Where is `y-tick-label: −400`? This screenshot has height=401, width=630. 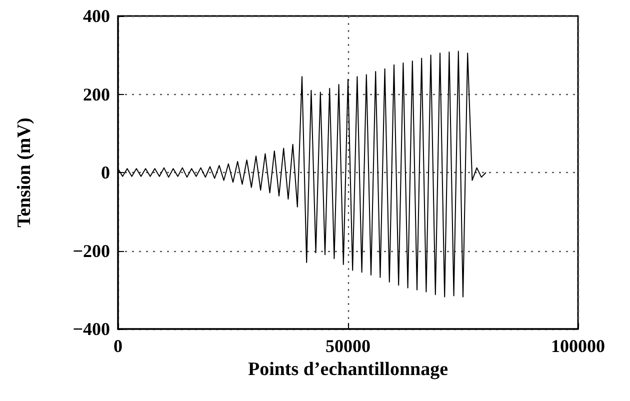 y-tick-label: −400 is located at coordinates (91, 329).